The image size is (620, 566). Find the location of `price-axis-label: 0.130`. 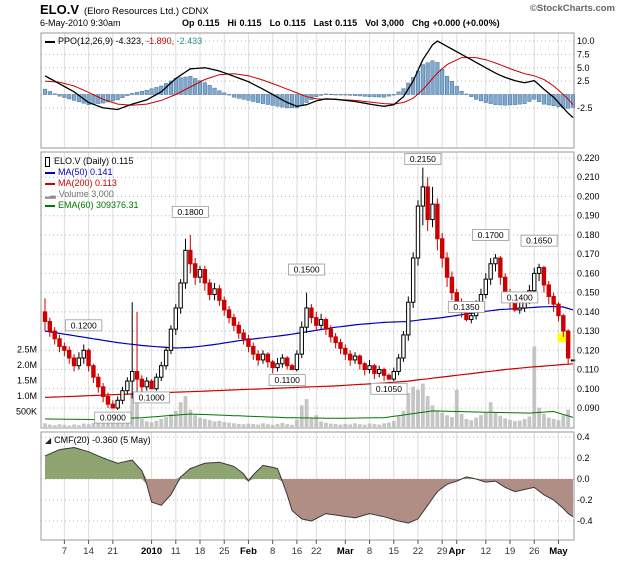

price-axis-label: 0.130 is located at coordinates (588, 331).